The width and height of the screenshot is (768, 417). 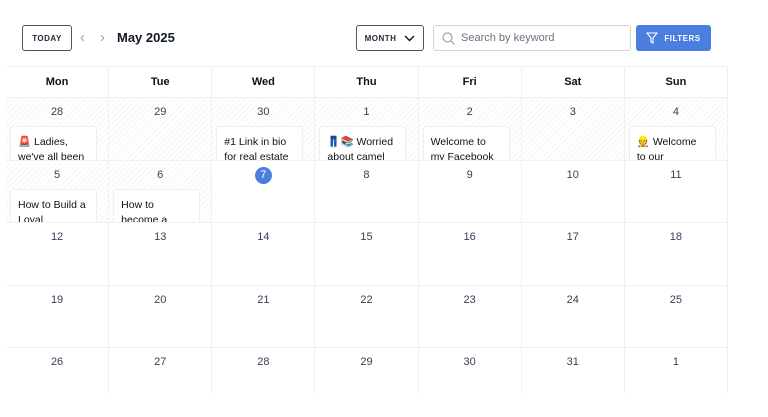 I want to click on post-card: 👖📚 Worried about camel, so click(x=363, y=143).